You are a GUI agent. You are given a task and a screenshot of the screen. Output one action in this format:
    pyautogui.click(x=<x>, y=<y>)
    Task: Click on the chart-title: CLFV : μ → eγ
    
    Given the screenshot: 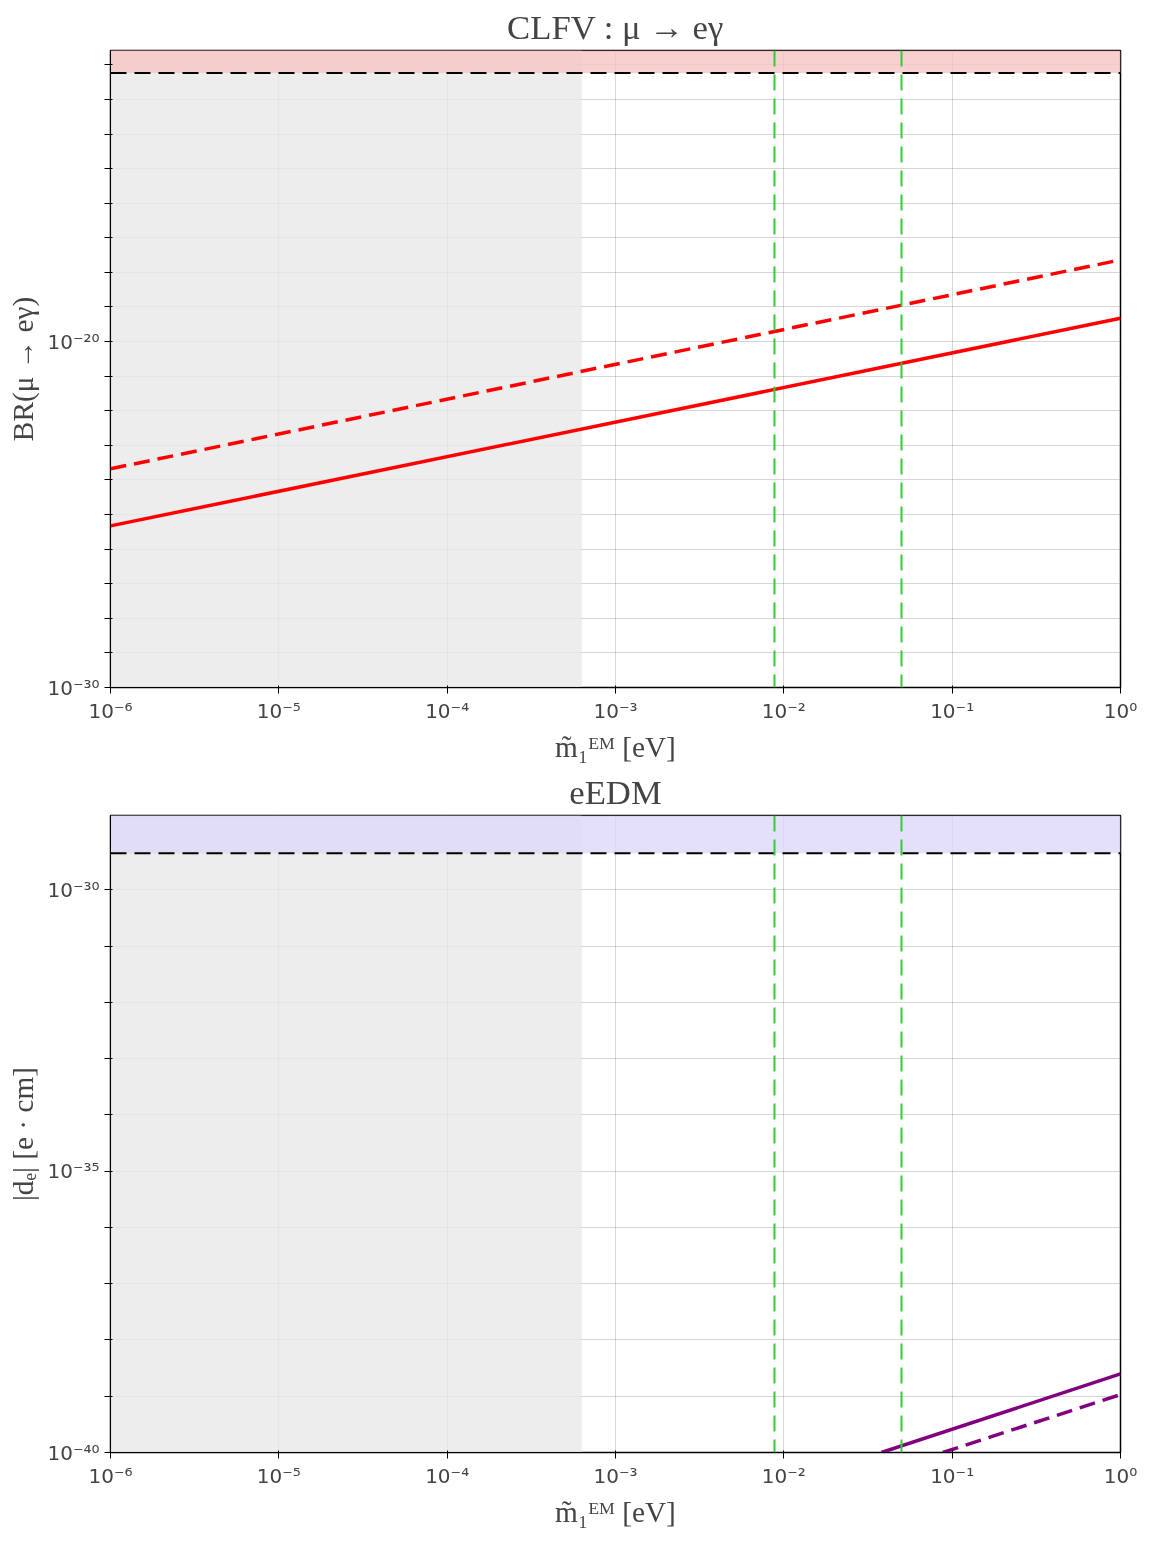 What is the action you would take?
    pyautogui.click(x=615, y=26)
    